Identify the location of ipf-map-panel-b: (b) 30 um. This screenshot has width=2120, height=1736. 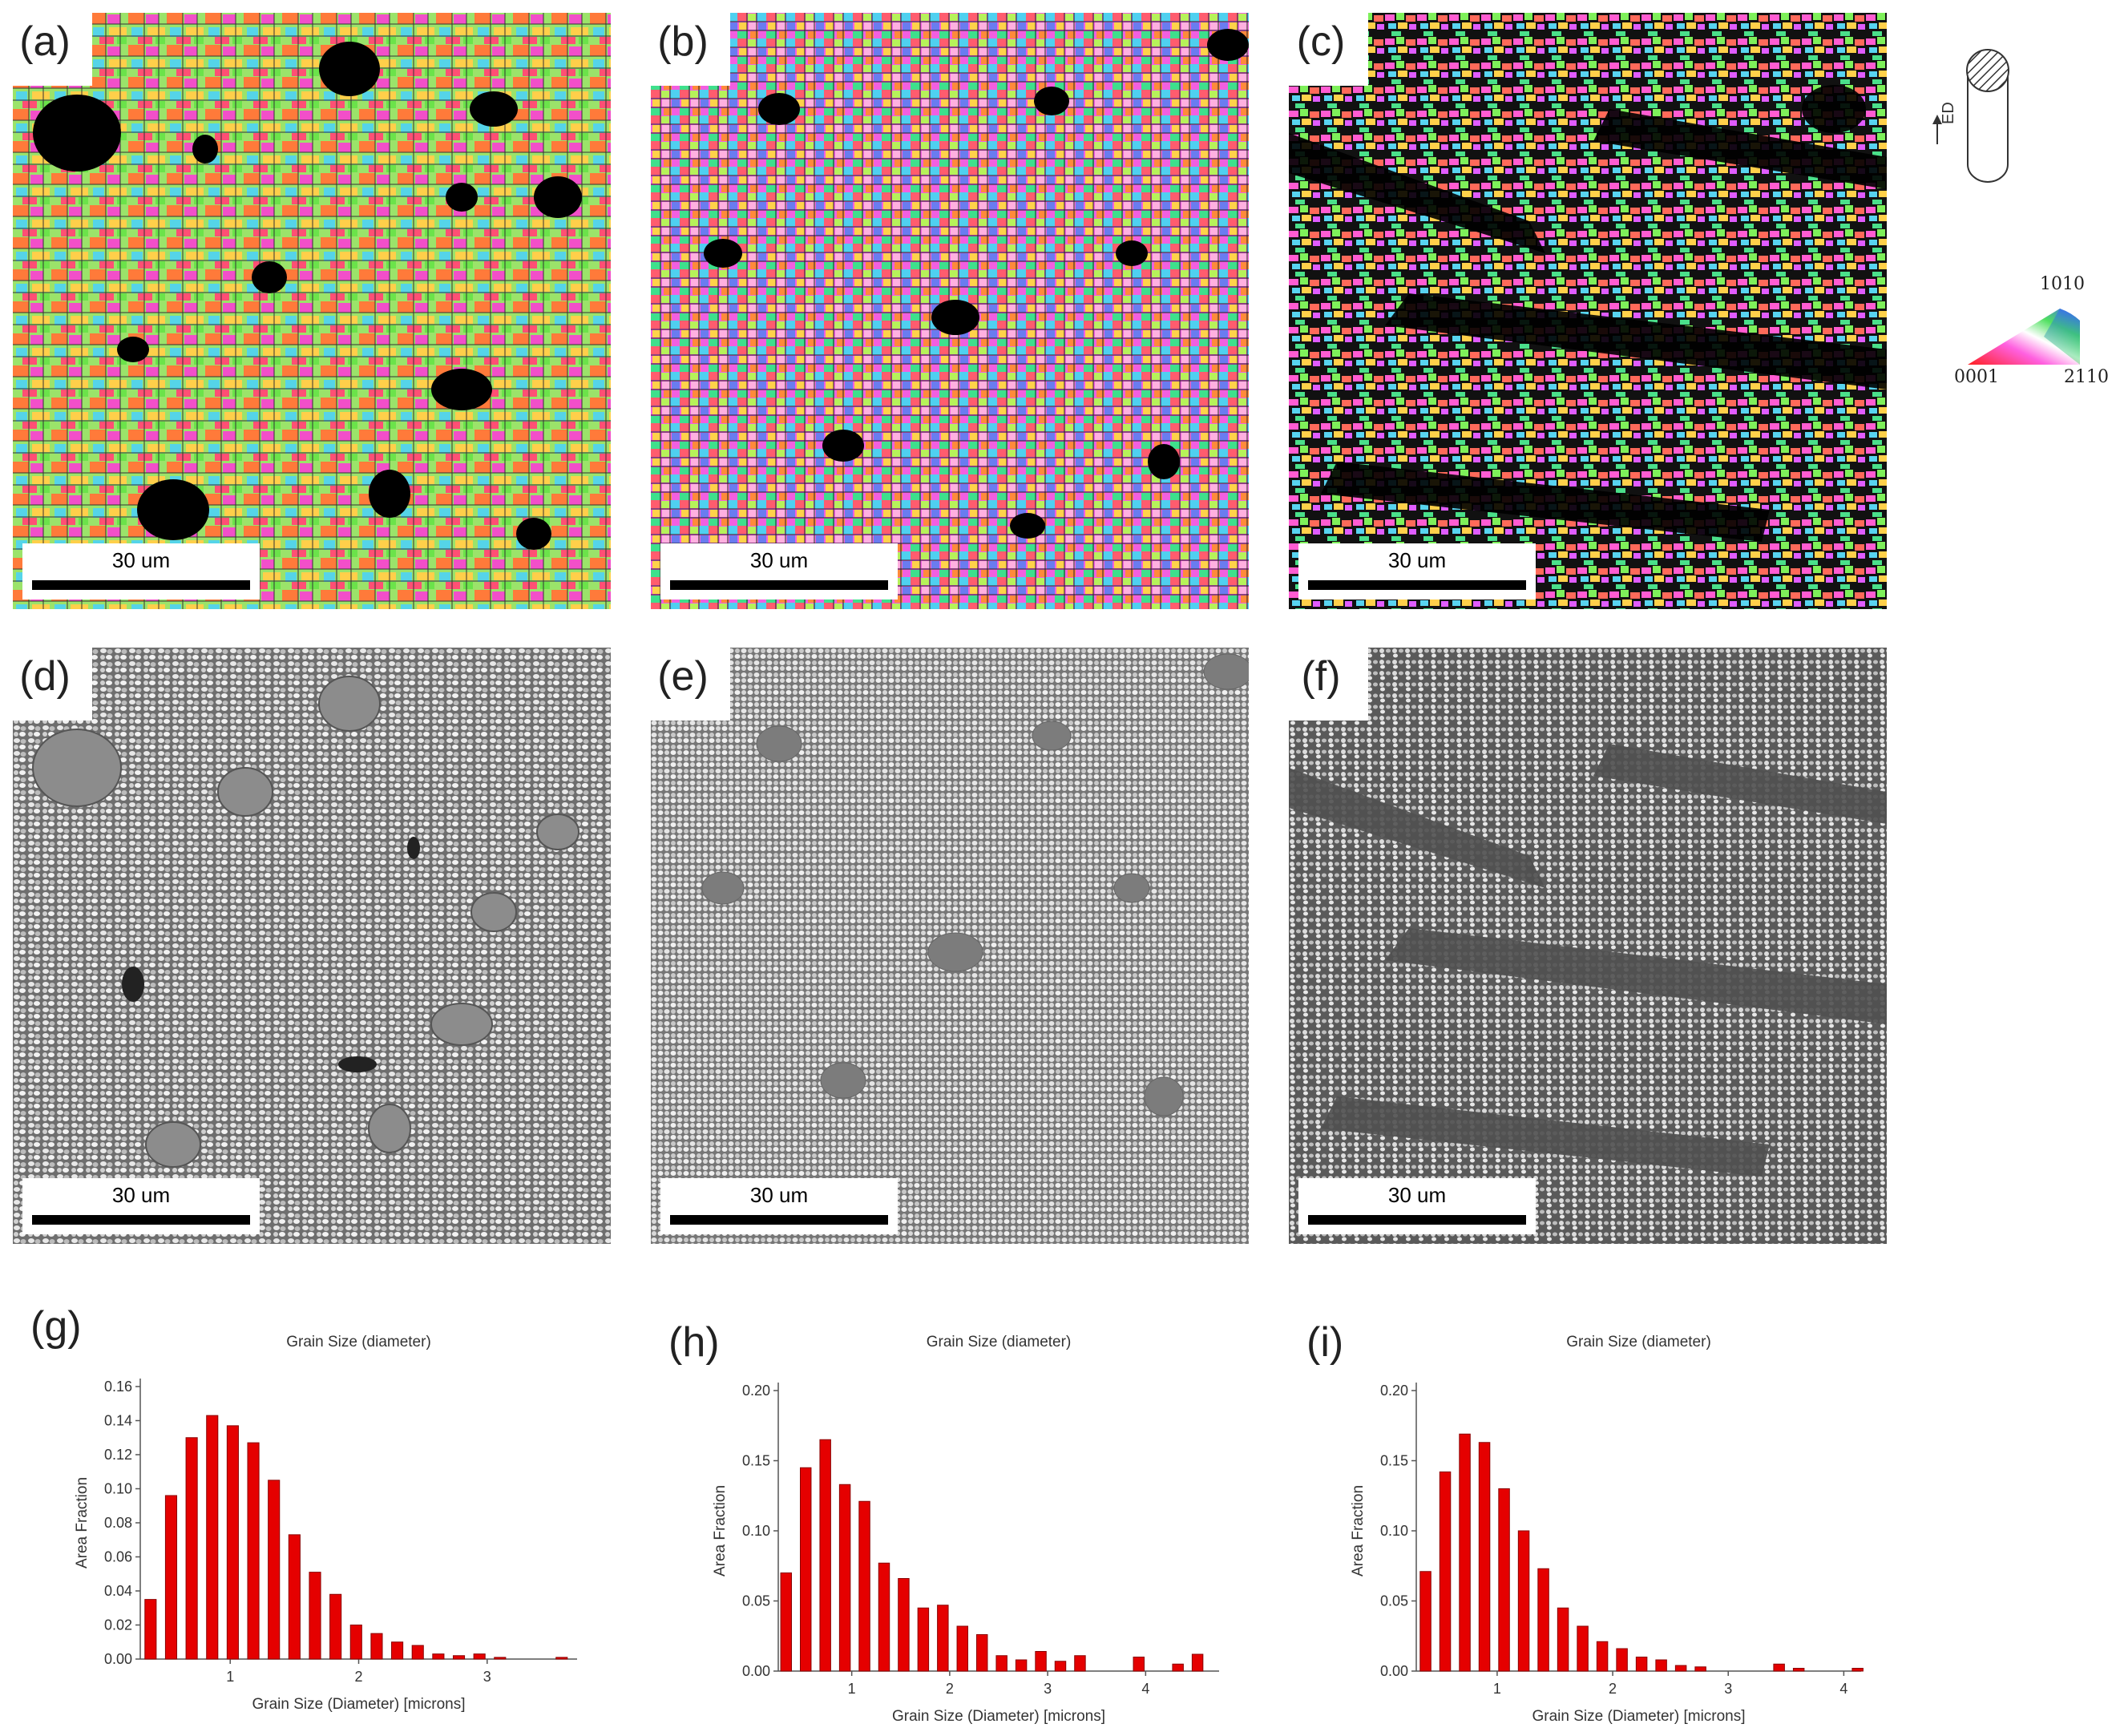
(950, 311).